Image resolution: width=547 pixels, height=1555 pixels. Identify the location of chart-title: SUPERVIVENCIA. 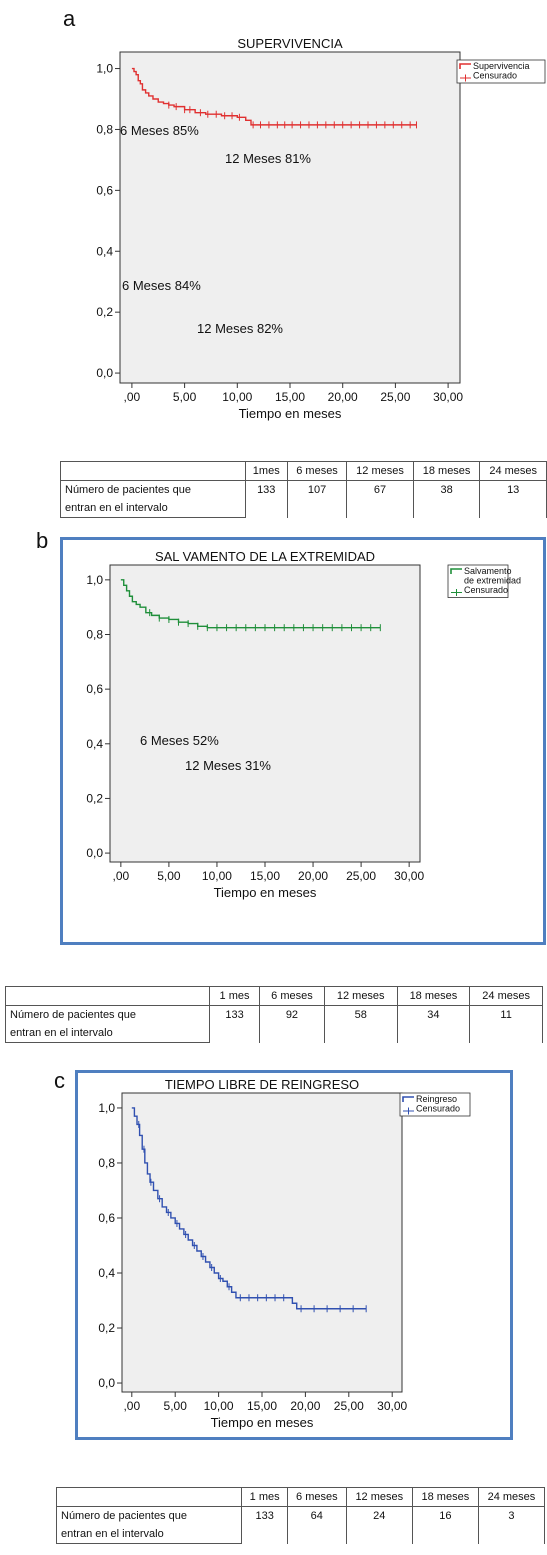
(290, 43).